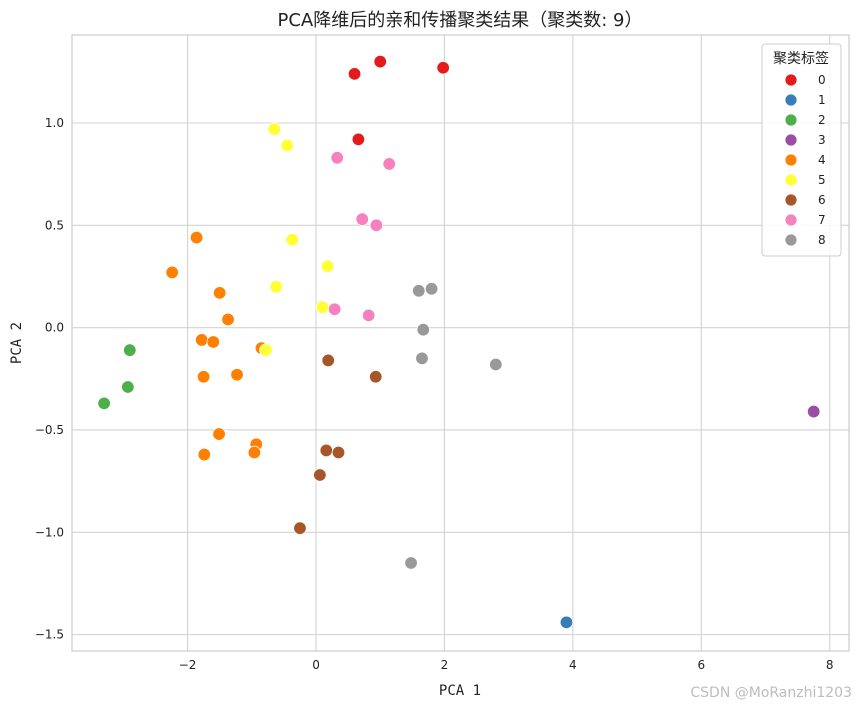 The height and width of the screenshot is (707, 858). Describe the element at coordinates (188, 665) in the screenshot. I see `x-tick-label: −2` at that location.